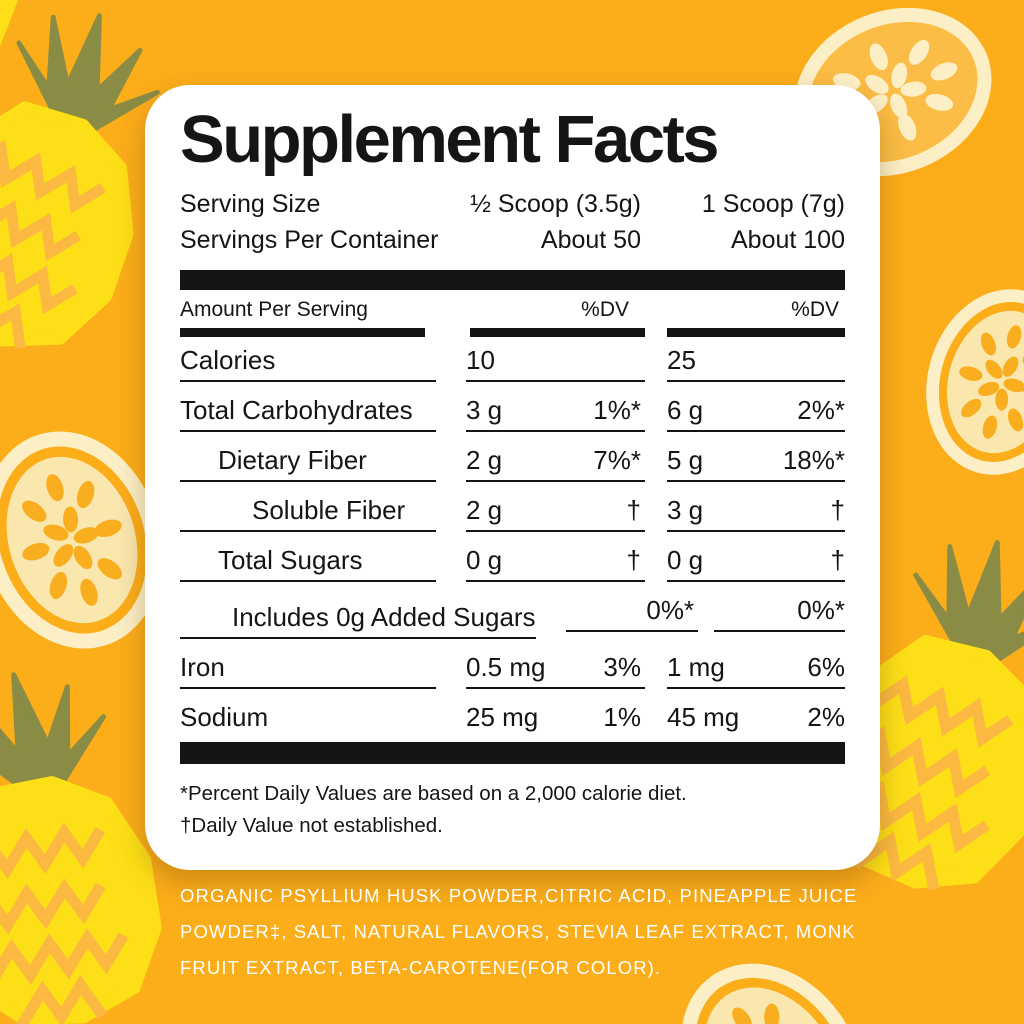 The image size is (1024, 1024). I want to click on half-scoop-dv: 7%*, so click(617, 460).